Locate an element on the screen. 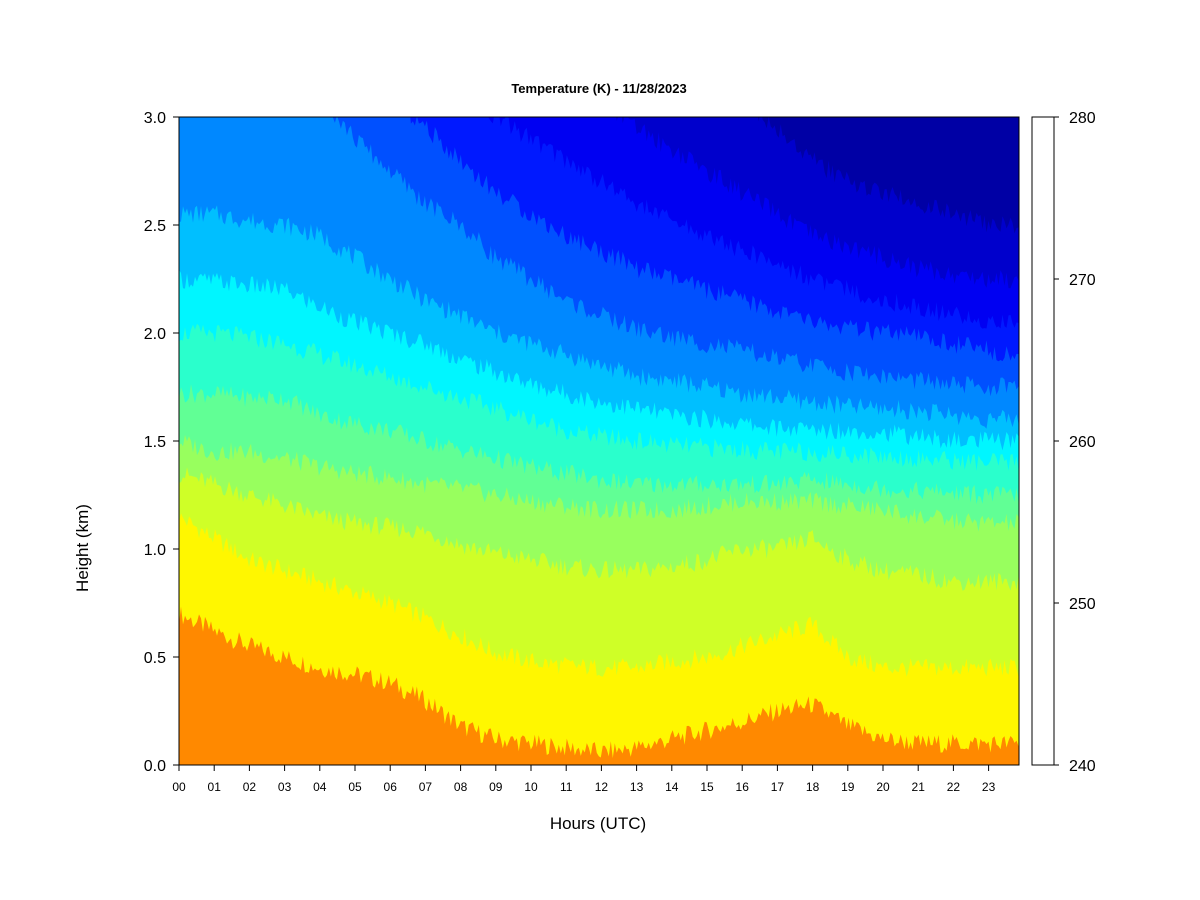  x-tick-label: 10 is located at coordinates (531, 787).